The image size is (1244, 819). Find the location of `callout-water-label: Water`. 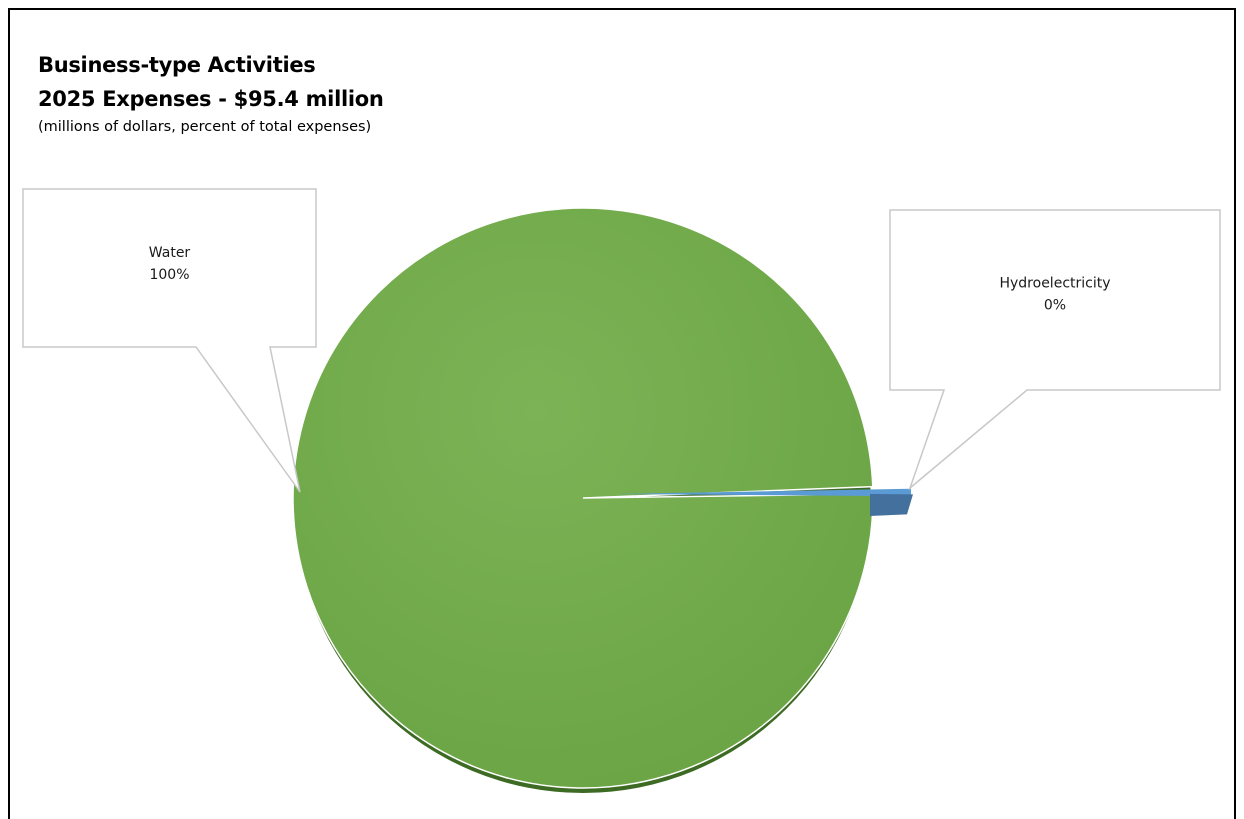

callout-water-label: Water is located at coordinates (170, 253).